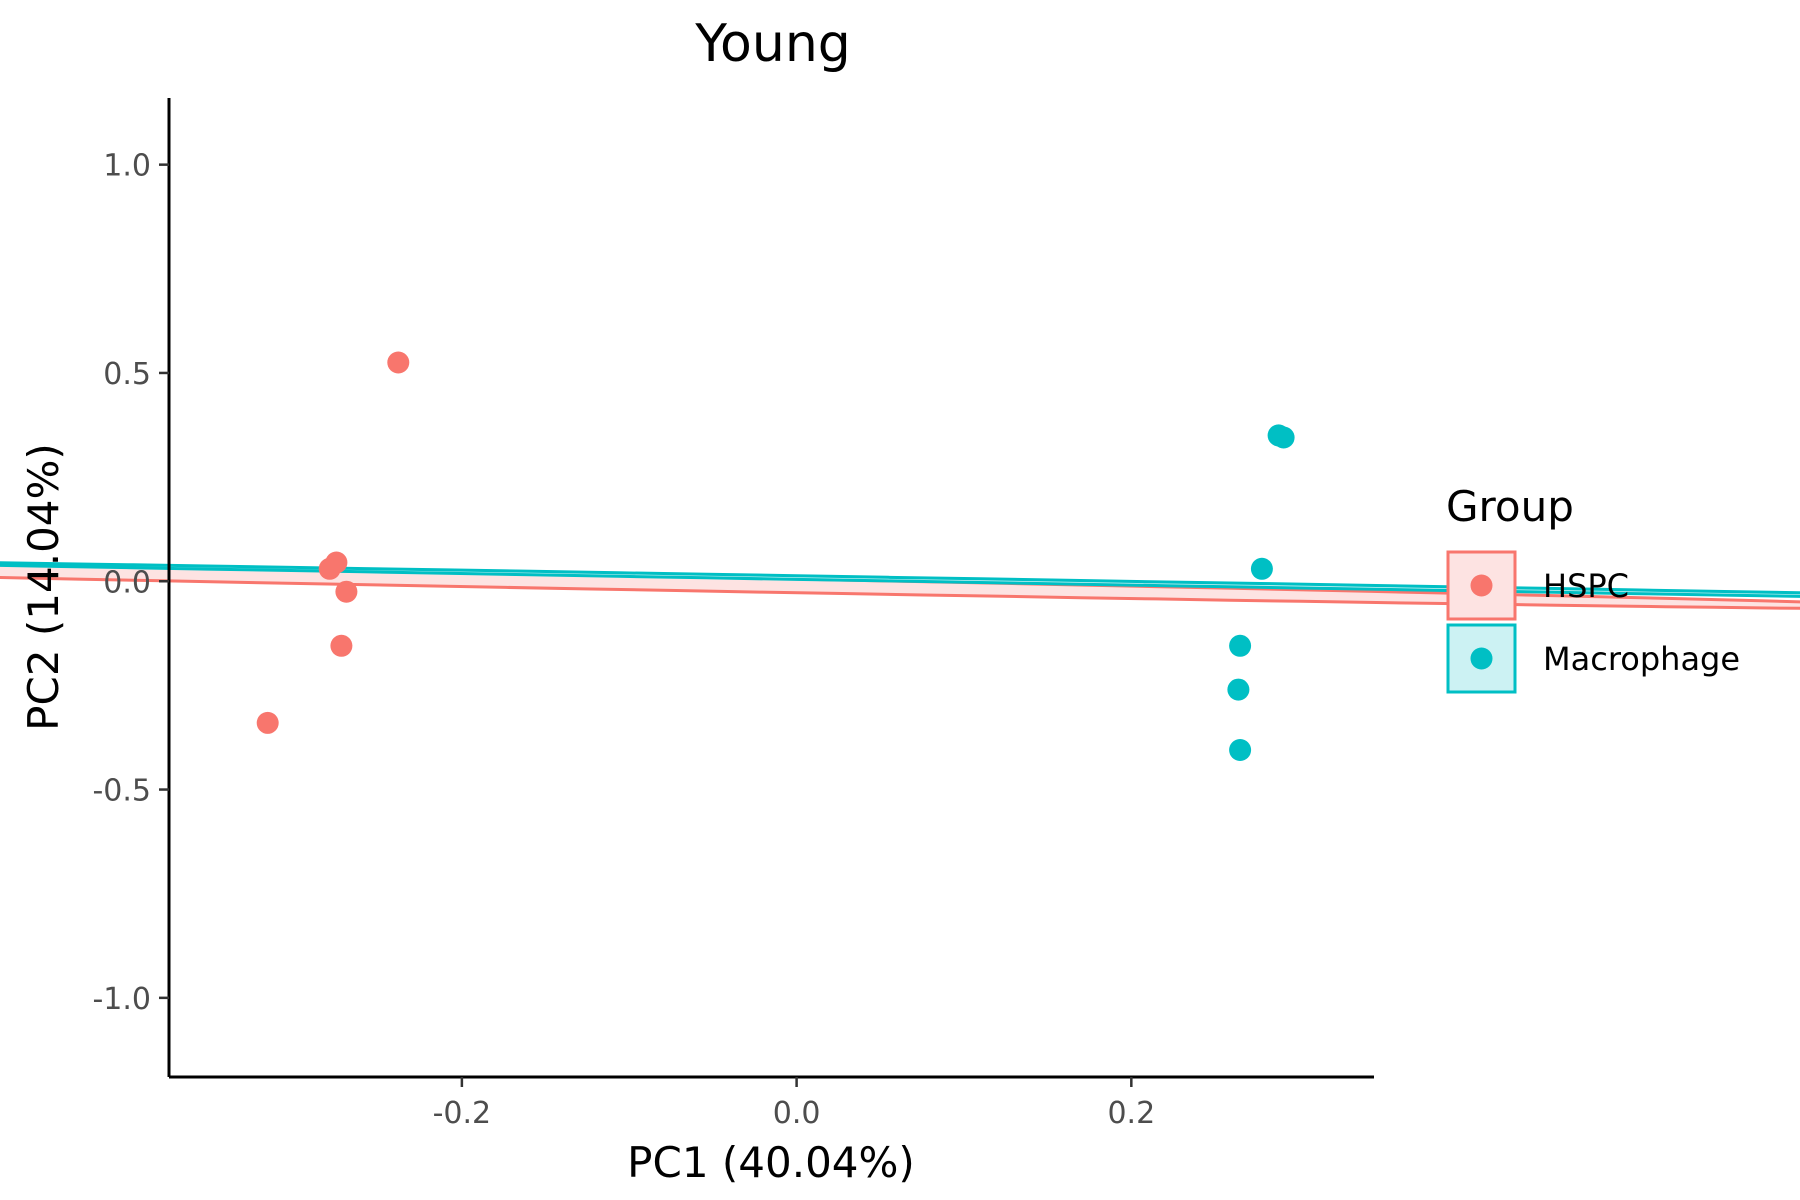 The height and width of the screenshot is (1200, 1800). What do you see at coordinates (1586, 586) in the screenshot?
I see `legend-label-hspc: HSPC` at bounding box center [1586, 586].